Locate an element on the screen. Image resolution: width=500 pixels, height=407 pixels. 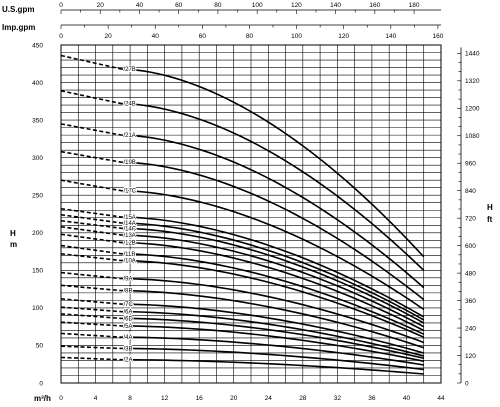
y-left-tick-label: 200 is located at coordinates (37, 233).